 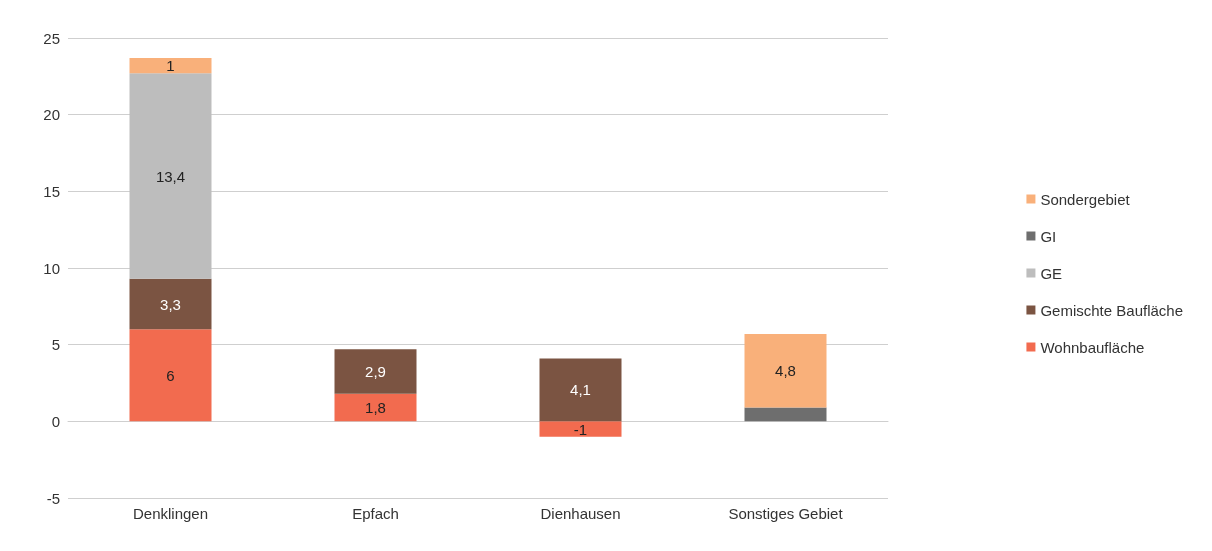 What do you see at coordinates (55, 421) in the screenshot?
I see `y-tick-label: 0` at bounding box center [55, 421].